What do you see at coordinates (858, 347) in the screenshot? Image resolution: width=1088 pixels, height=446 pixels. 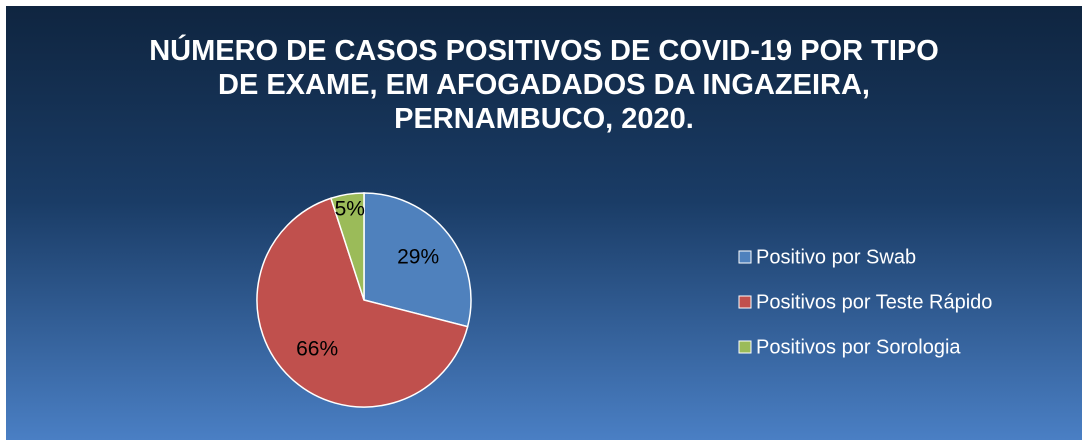 I see `legend-label: Positivos por Sorologia` at bounding box center [858, 347].